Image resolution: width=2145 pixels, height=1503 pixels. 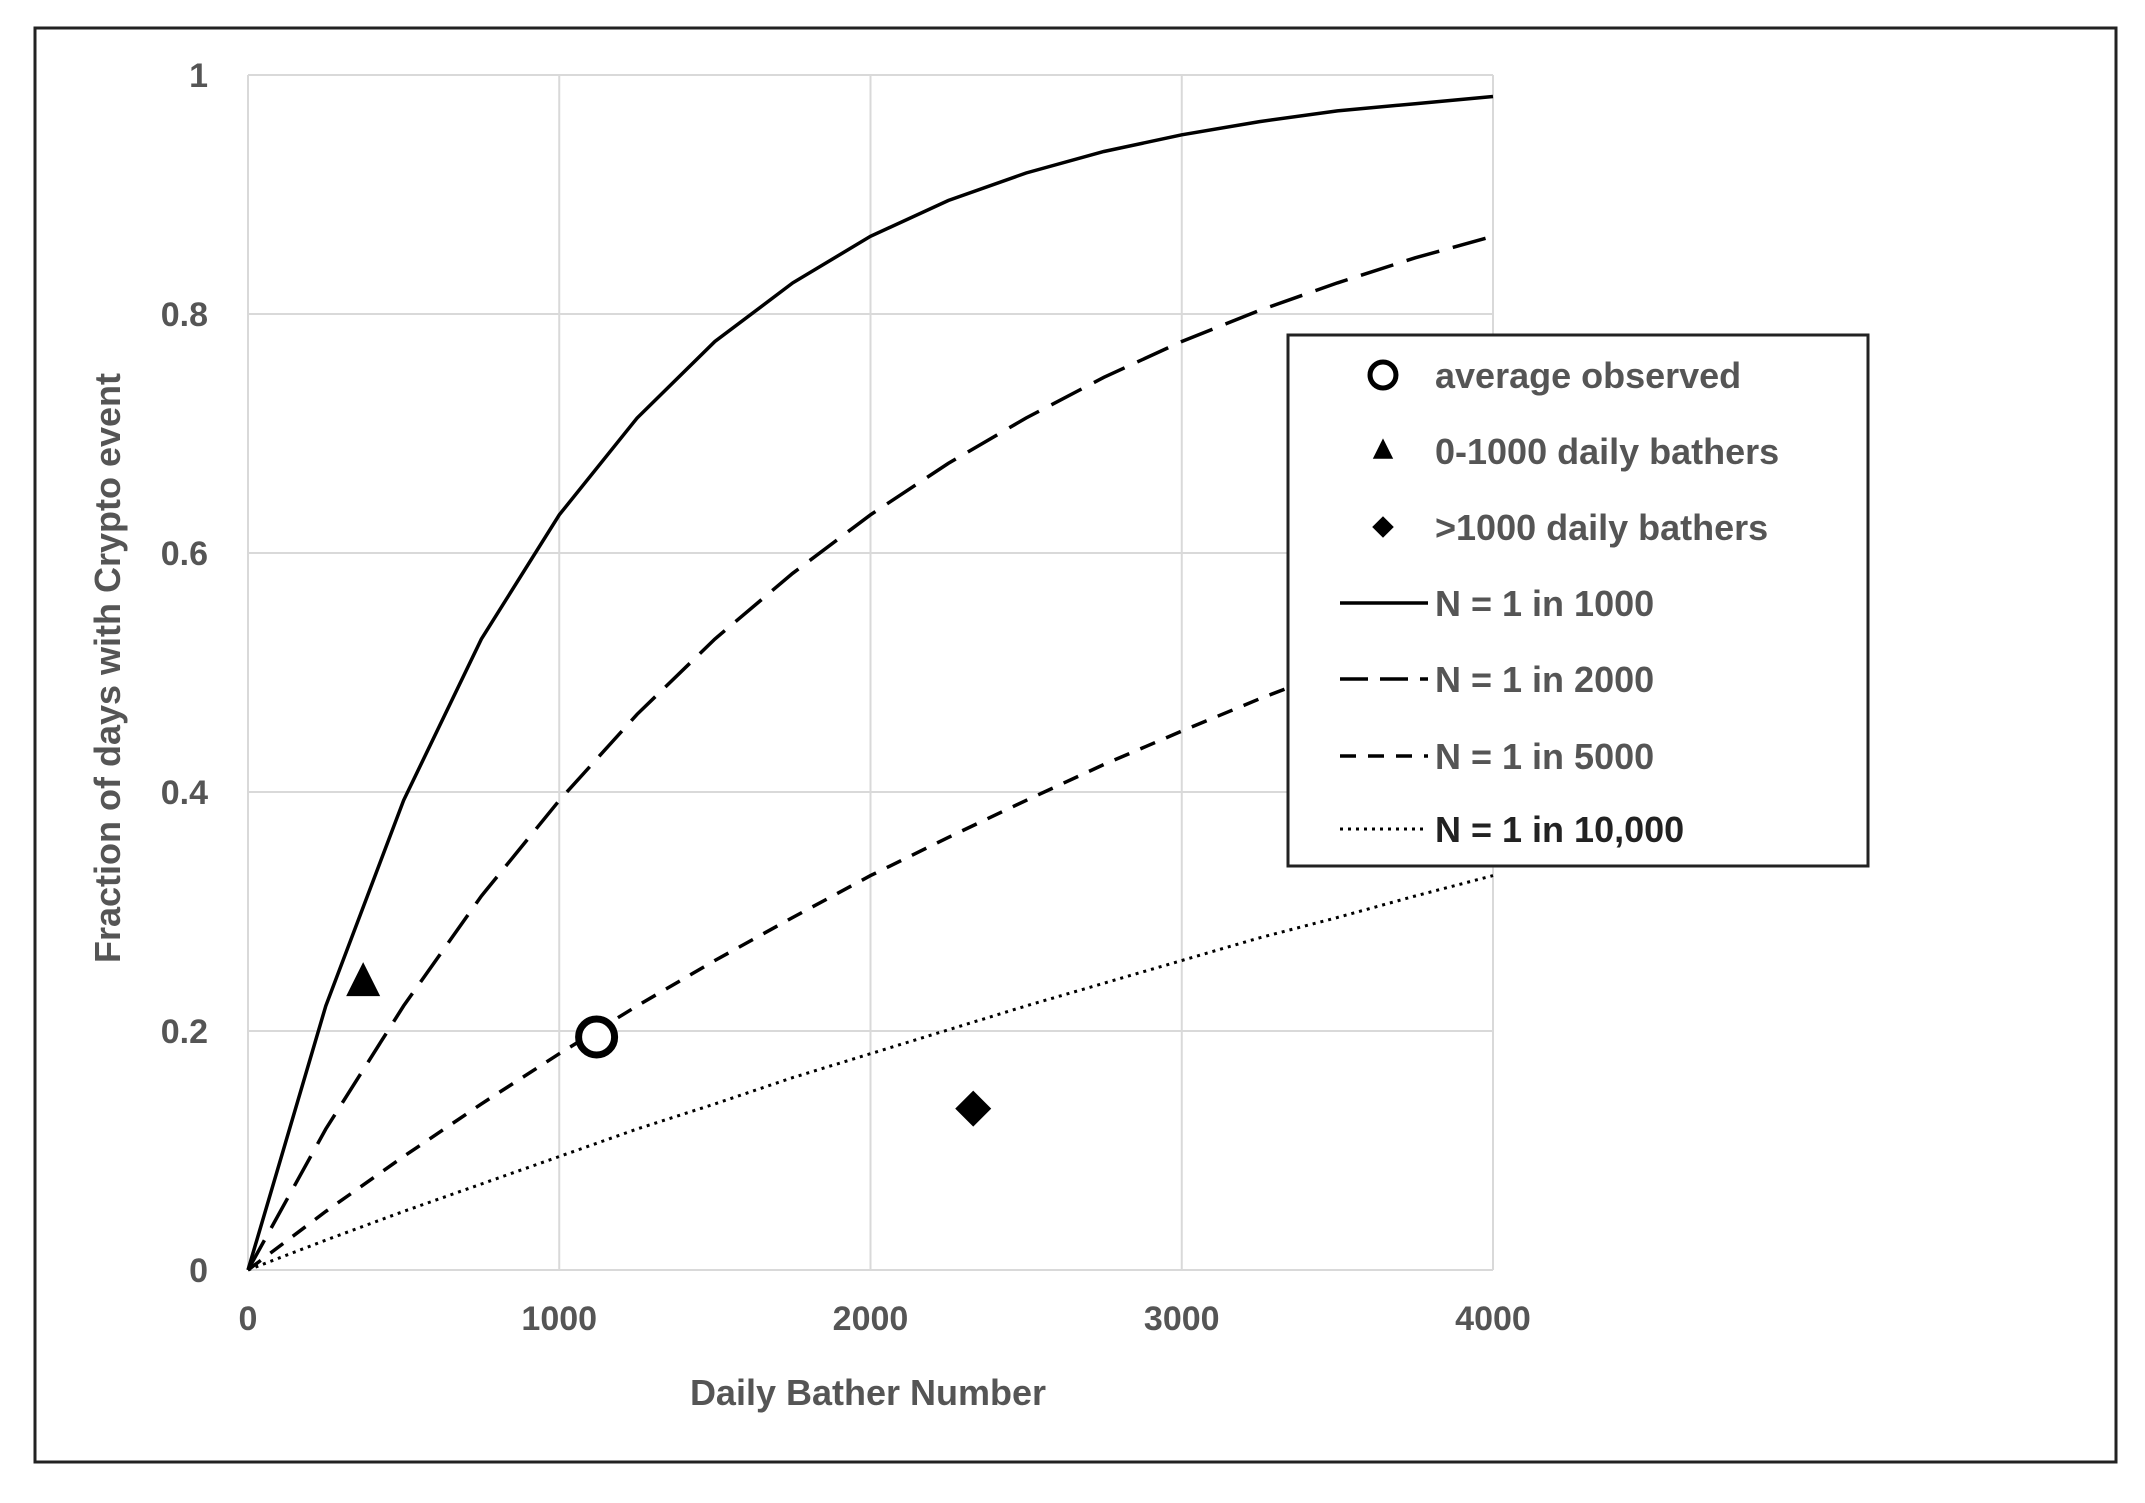 What do you see at coordinates (1383, 448) in the screenshot?
I see `legend-swatch-0-1000-daily-bathers` at bounding box center [1383, 448].